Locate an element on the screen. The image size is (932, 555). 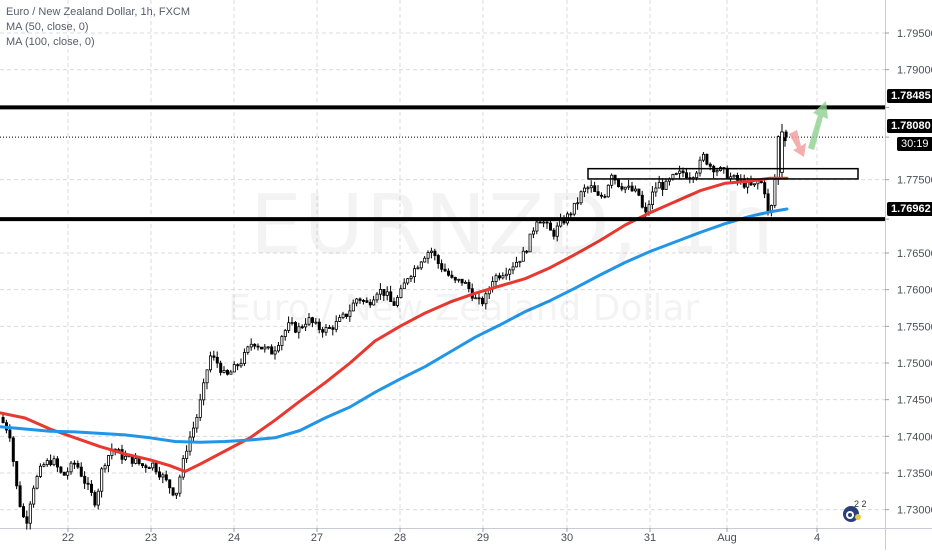
forecast-arrow-down is located at coordinates (797, 143).